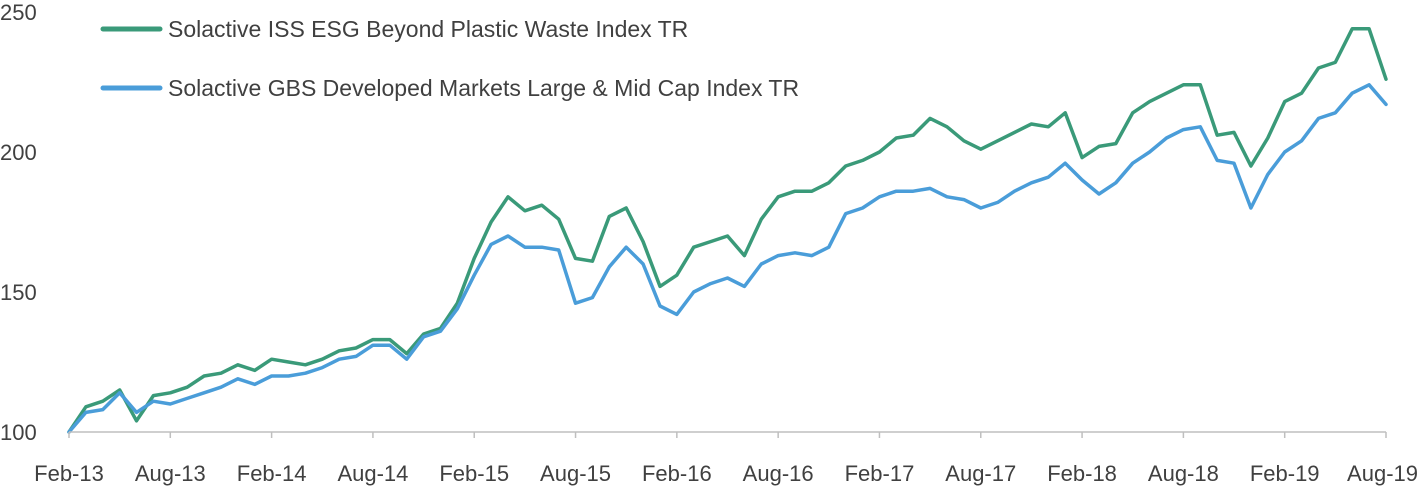 This screenshot has width=1422, height=489. What do you see at coordinates (778, 473) in the screenshot?
I see `x-tick-label: Aug-16` at bounding box center [778, 473].